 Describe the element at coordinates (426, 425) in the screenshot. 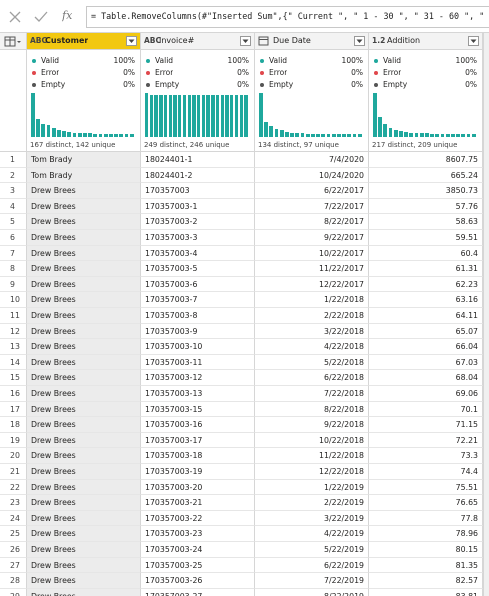

I see `table-cell: 71.15` at that location.